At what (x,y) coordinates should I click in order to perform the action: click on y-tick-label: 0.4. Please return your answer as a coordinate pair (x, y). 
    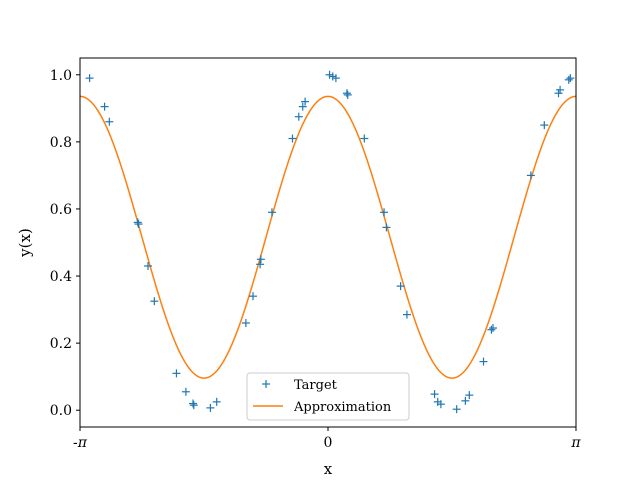
    Looking at the image, I should click on (61, 277).